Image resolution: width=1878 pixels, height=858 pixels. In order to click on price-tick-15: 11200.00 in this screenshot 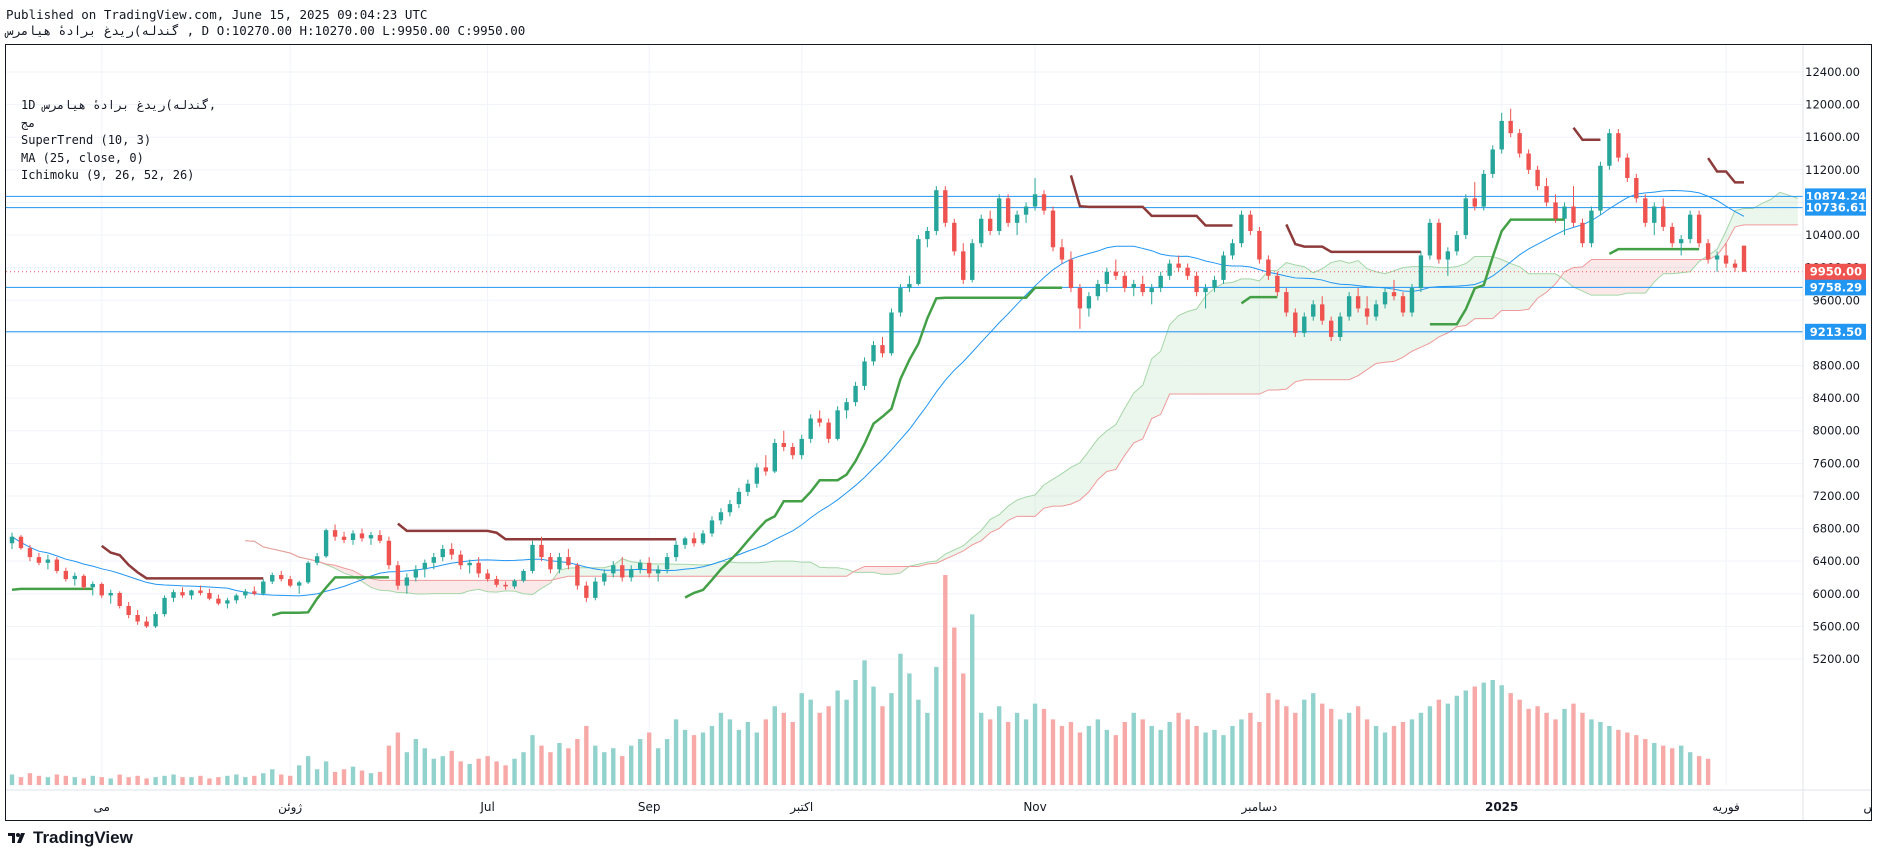, I will do `click(1832, 170)`.